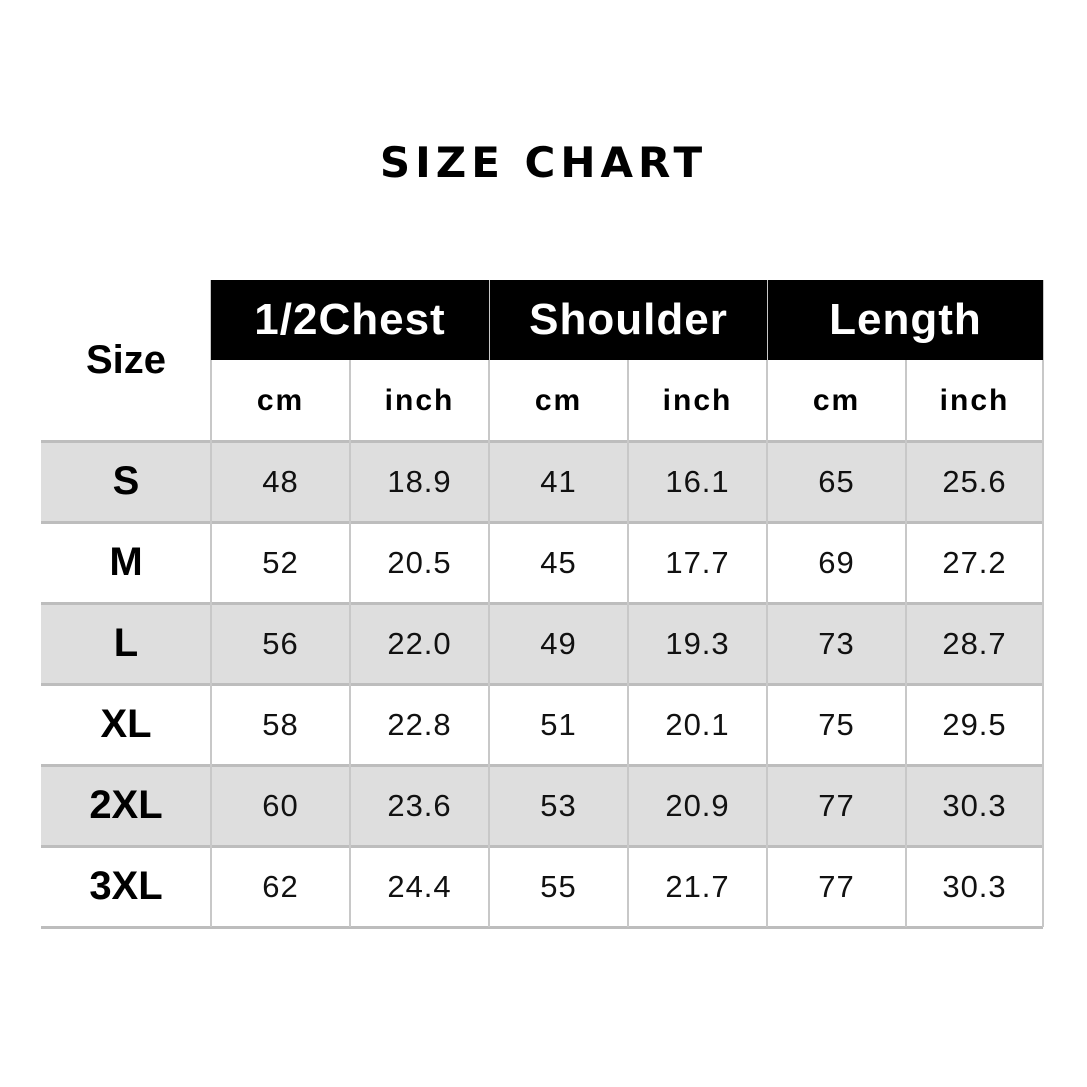 The height and width of the screenshot is (1087, 1087). What do you see at coordinates (126, 643) in the screenshot?
I see `size-label: L` at bounding box center [126, 643].